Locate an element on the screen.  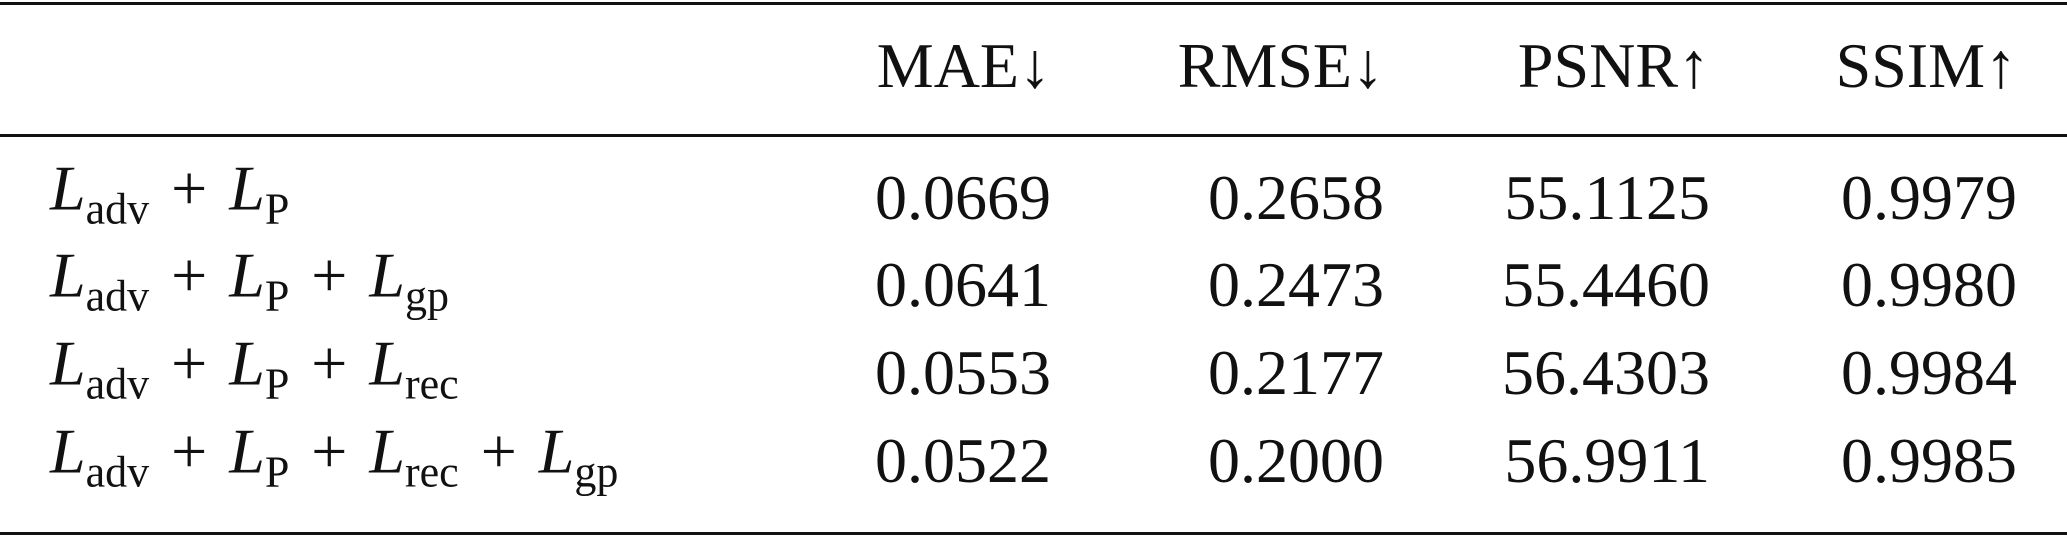
metric-value: 0.2658 is located at coordinates (1296, 197).